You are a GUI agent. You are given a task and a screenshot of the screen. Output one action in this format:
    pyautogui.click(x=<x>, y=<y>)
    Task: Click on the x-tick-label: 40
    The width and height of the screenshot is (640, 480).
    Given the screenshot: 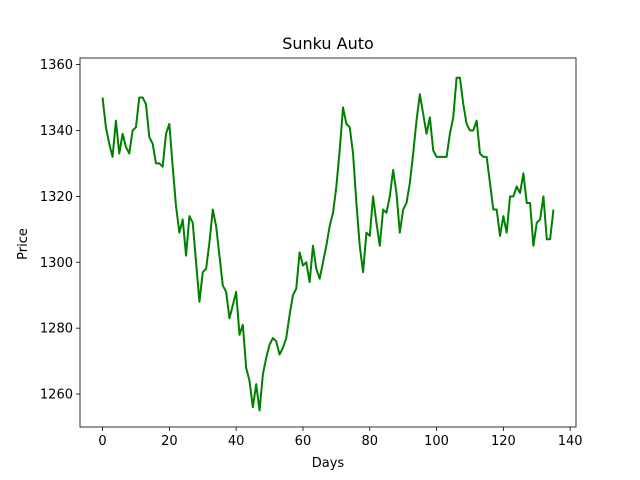 What is the action you would take?
    pyautogui.click(x=236, y=441)
    